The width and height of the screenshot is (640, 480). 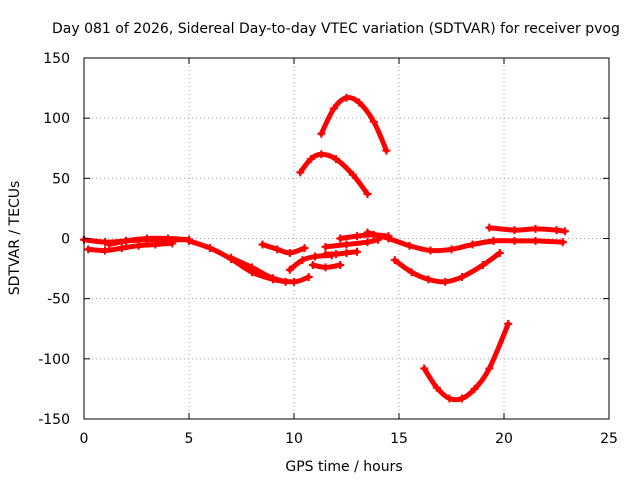 I want to click on y-tick-label: -50, so click(x=58, y=300).